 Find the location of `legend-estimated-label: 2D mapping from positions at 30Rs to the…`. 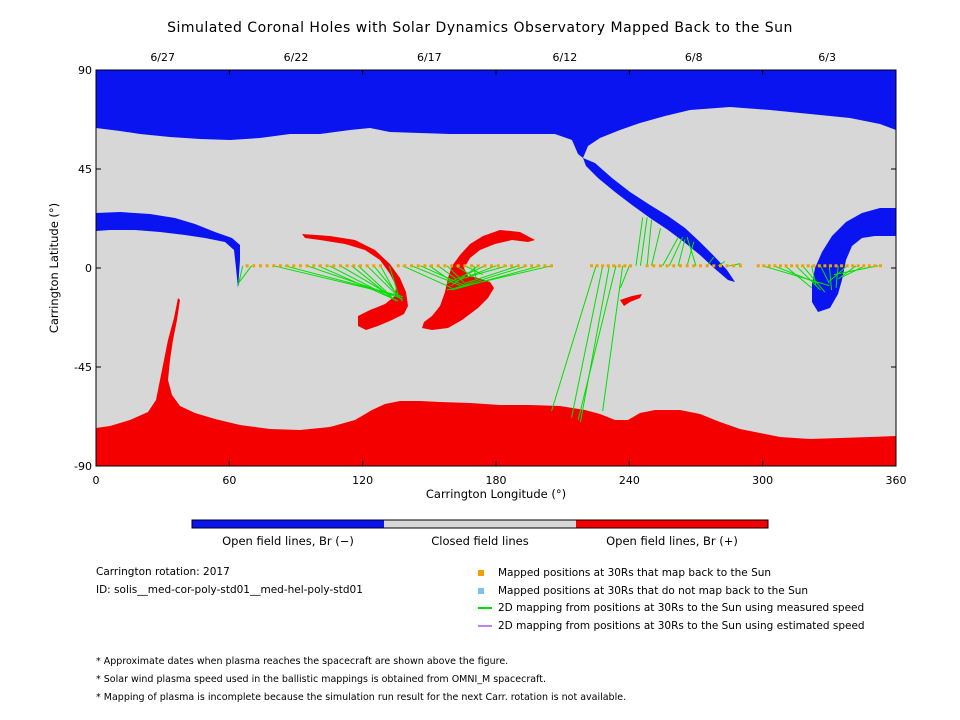

legend-estimated-label: 2D mapping from positions at 30Rs to the… is located at coordinates (681, 626).